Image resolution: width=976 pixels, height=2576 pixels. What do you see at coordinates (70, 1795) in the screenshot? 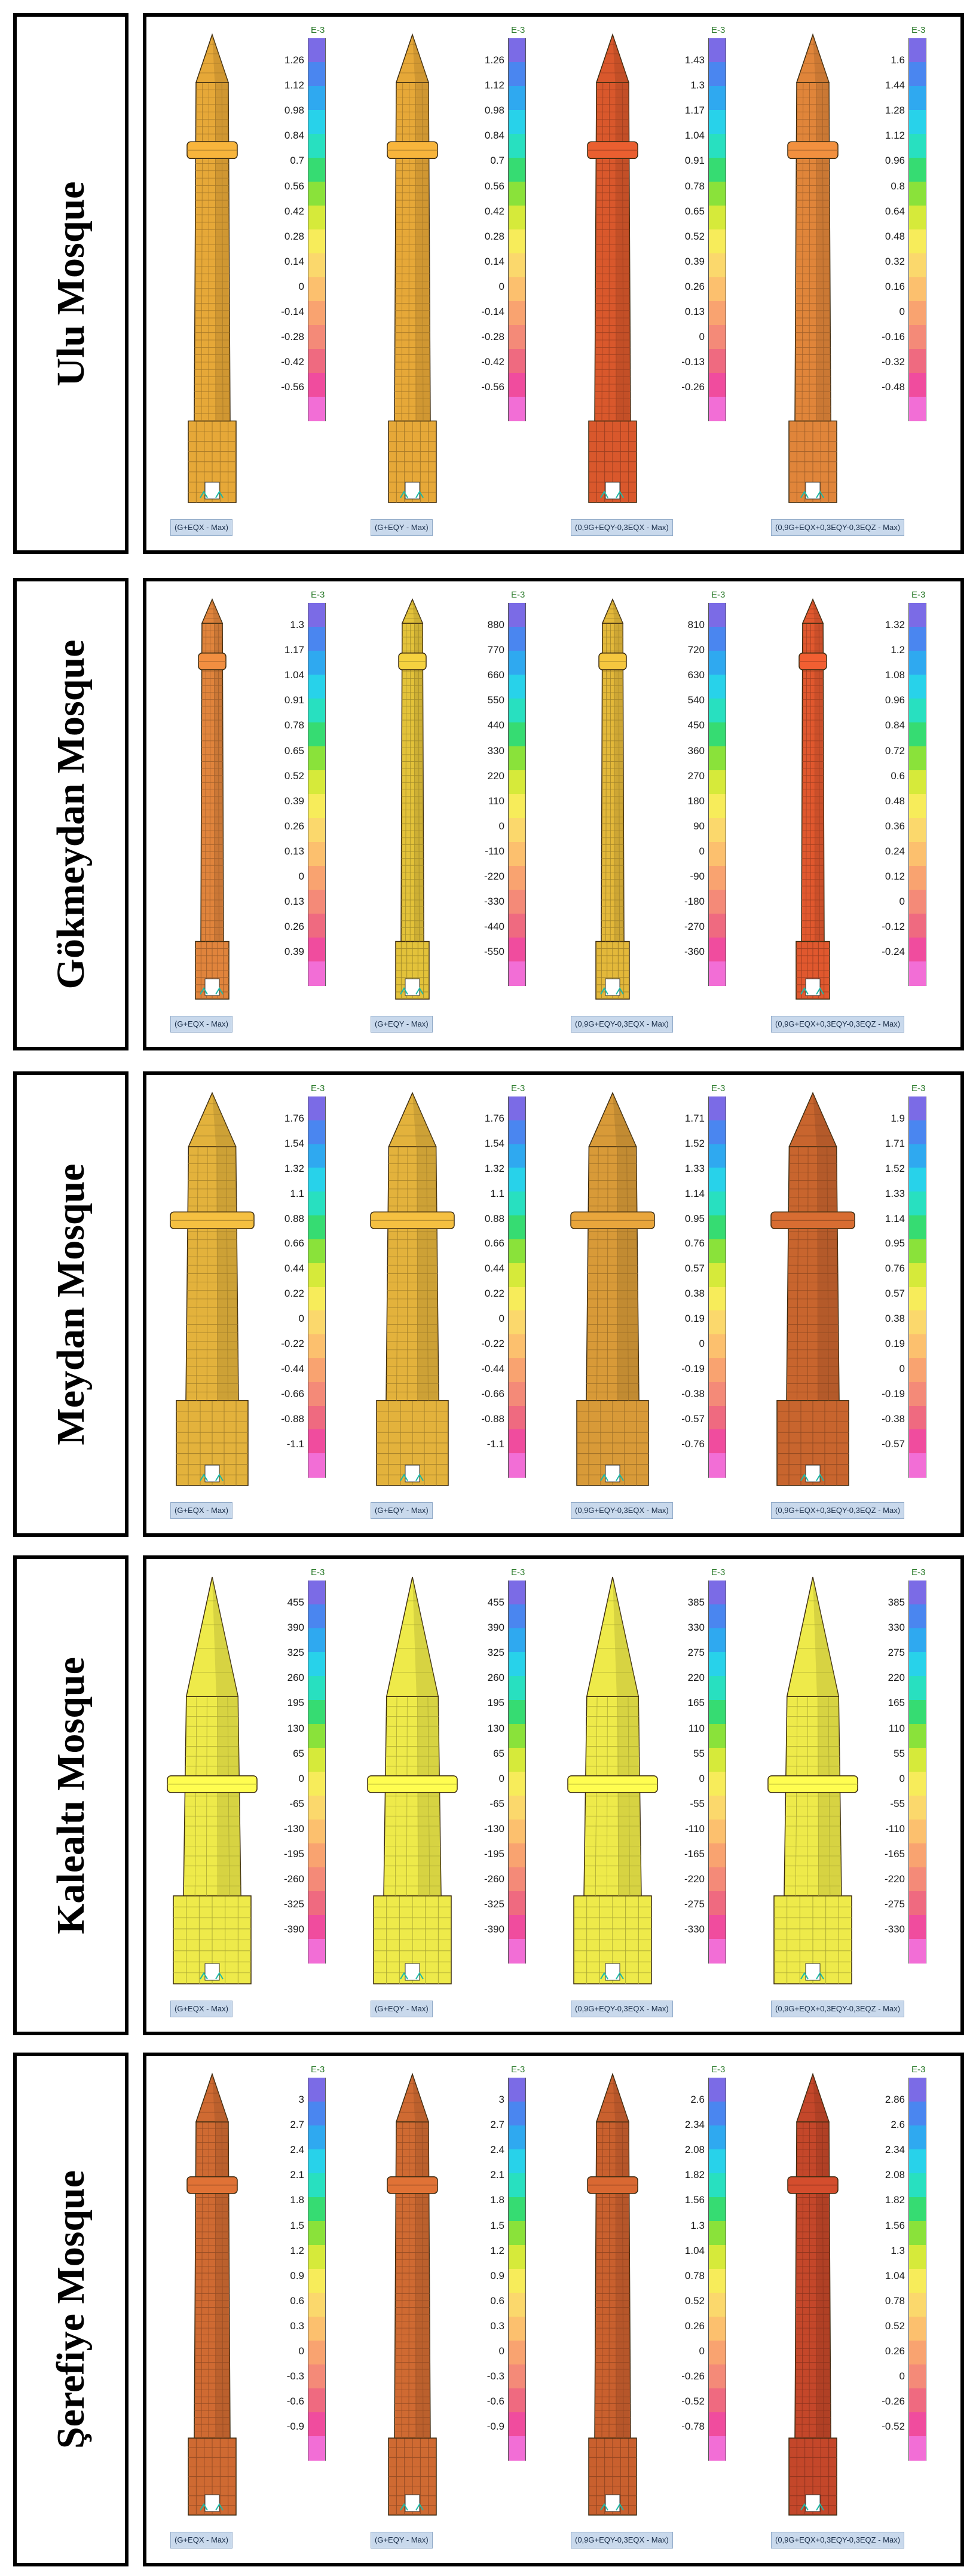
I see `mosque-name: Kalealtı Mosque` at bounding box center [70, 1795].